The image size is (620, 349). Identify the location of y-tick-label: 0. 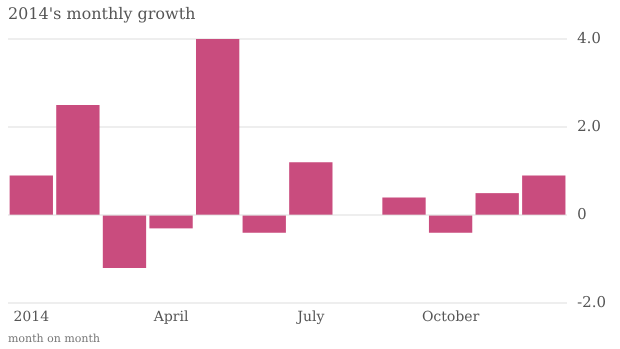
(582, 214).